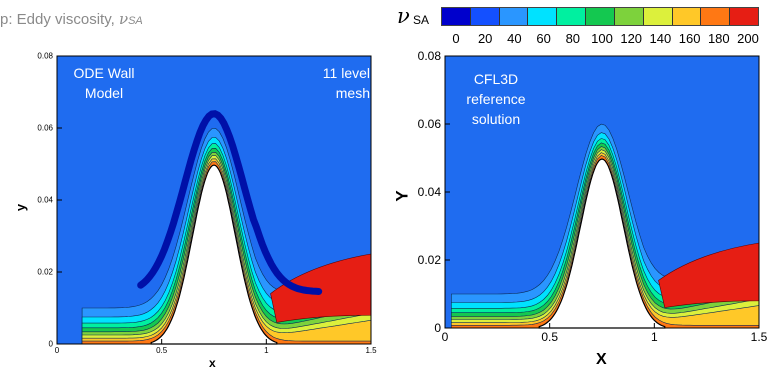  I want to click on colorbar-tick-label: 180, so click(718, 38).